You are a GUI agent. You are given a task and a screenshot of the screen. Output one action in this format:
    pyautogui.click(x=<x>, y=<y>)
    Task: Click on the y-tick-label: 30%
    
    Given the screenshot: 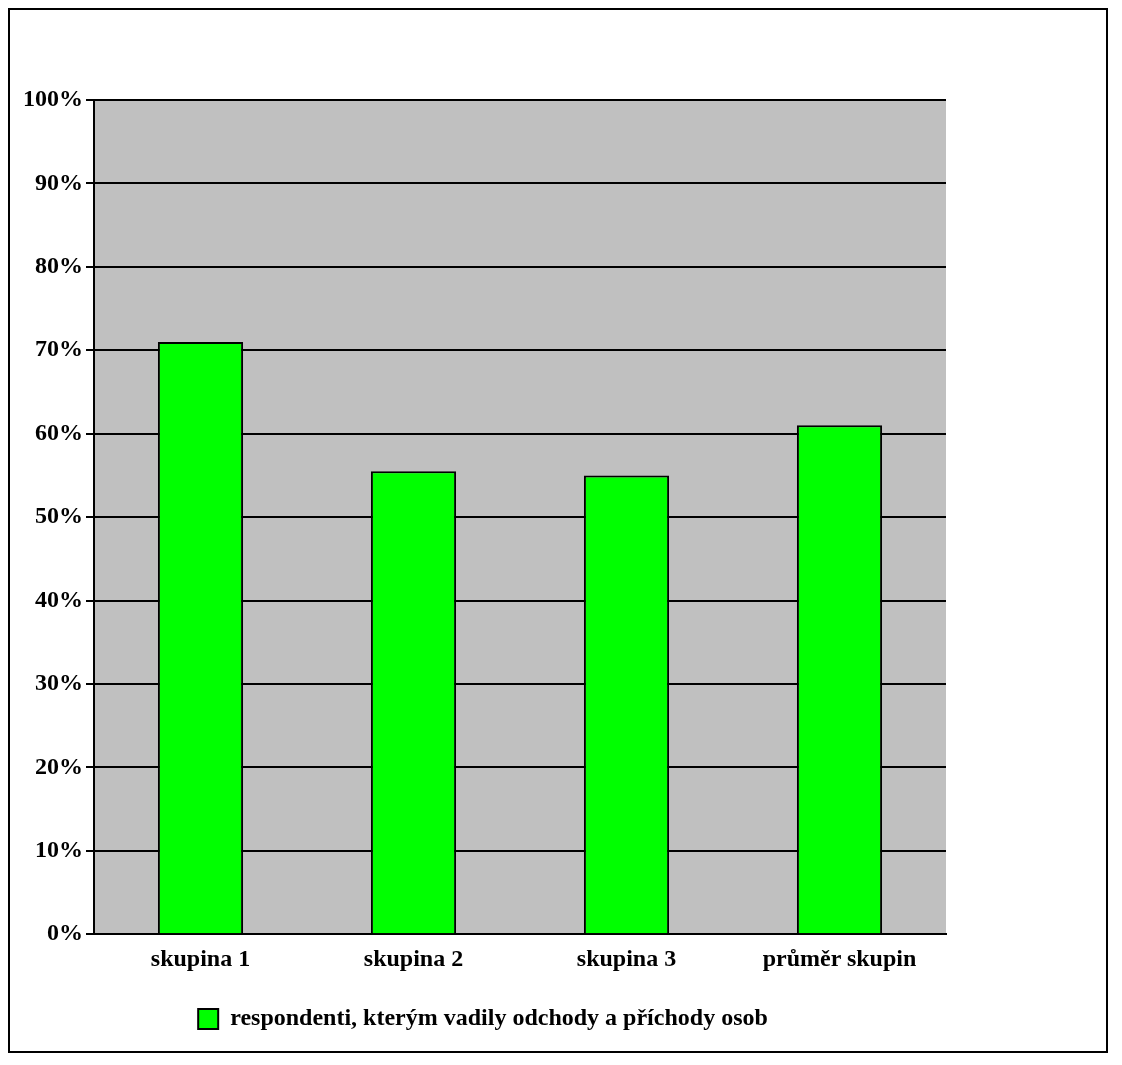 What is the action you would take?
    pyautogui.click(x=59, y=682)
    